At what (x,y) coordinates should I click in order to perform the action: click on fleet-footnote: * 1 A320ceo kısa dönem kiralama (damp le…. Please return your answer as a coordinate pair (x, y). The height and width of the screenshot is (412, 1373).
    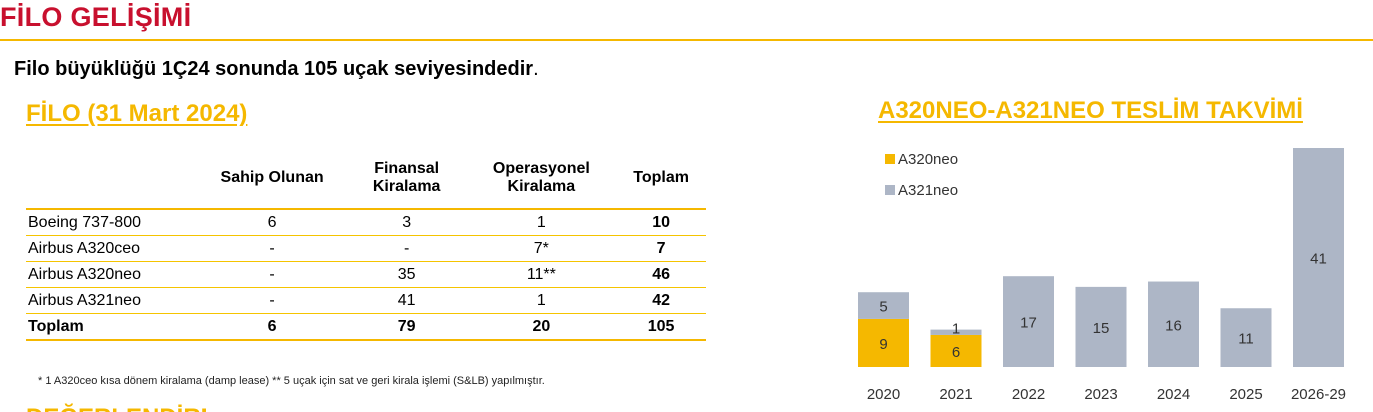
    Looking at the image, I should click on (291, 381).